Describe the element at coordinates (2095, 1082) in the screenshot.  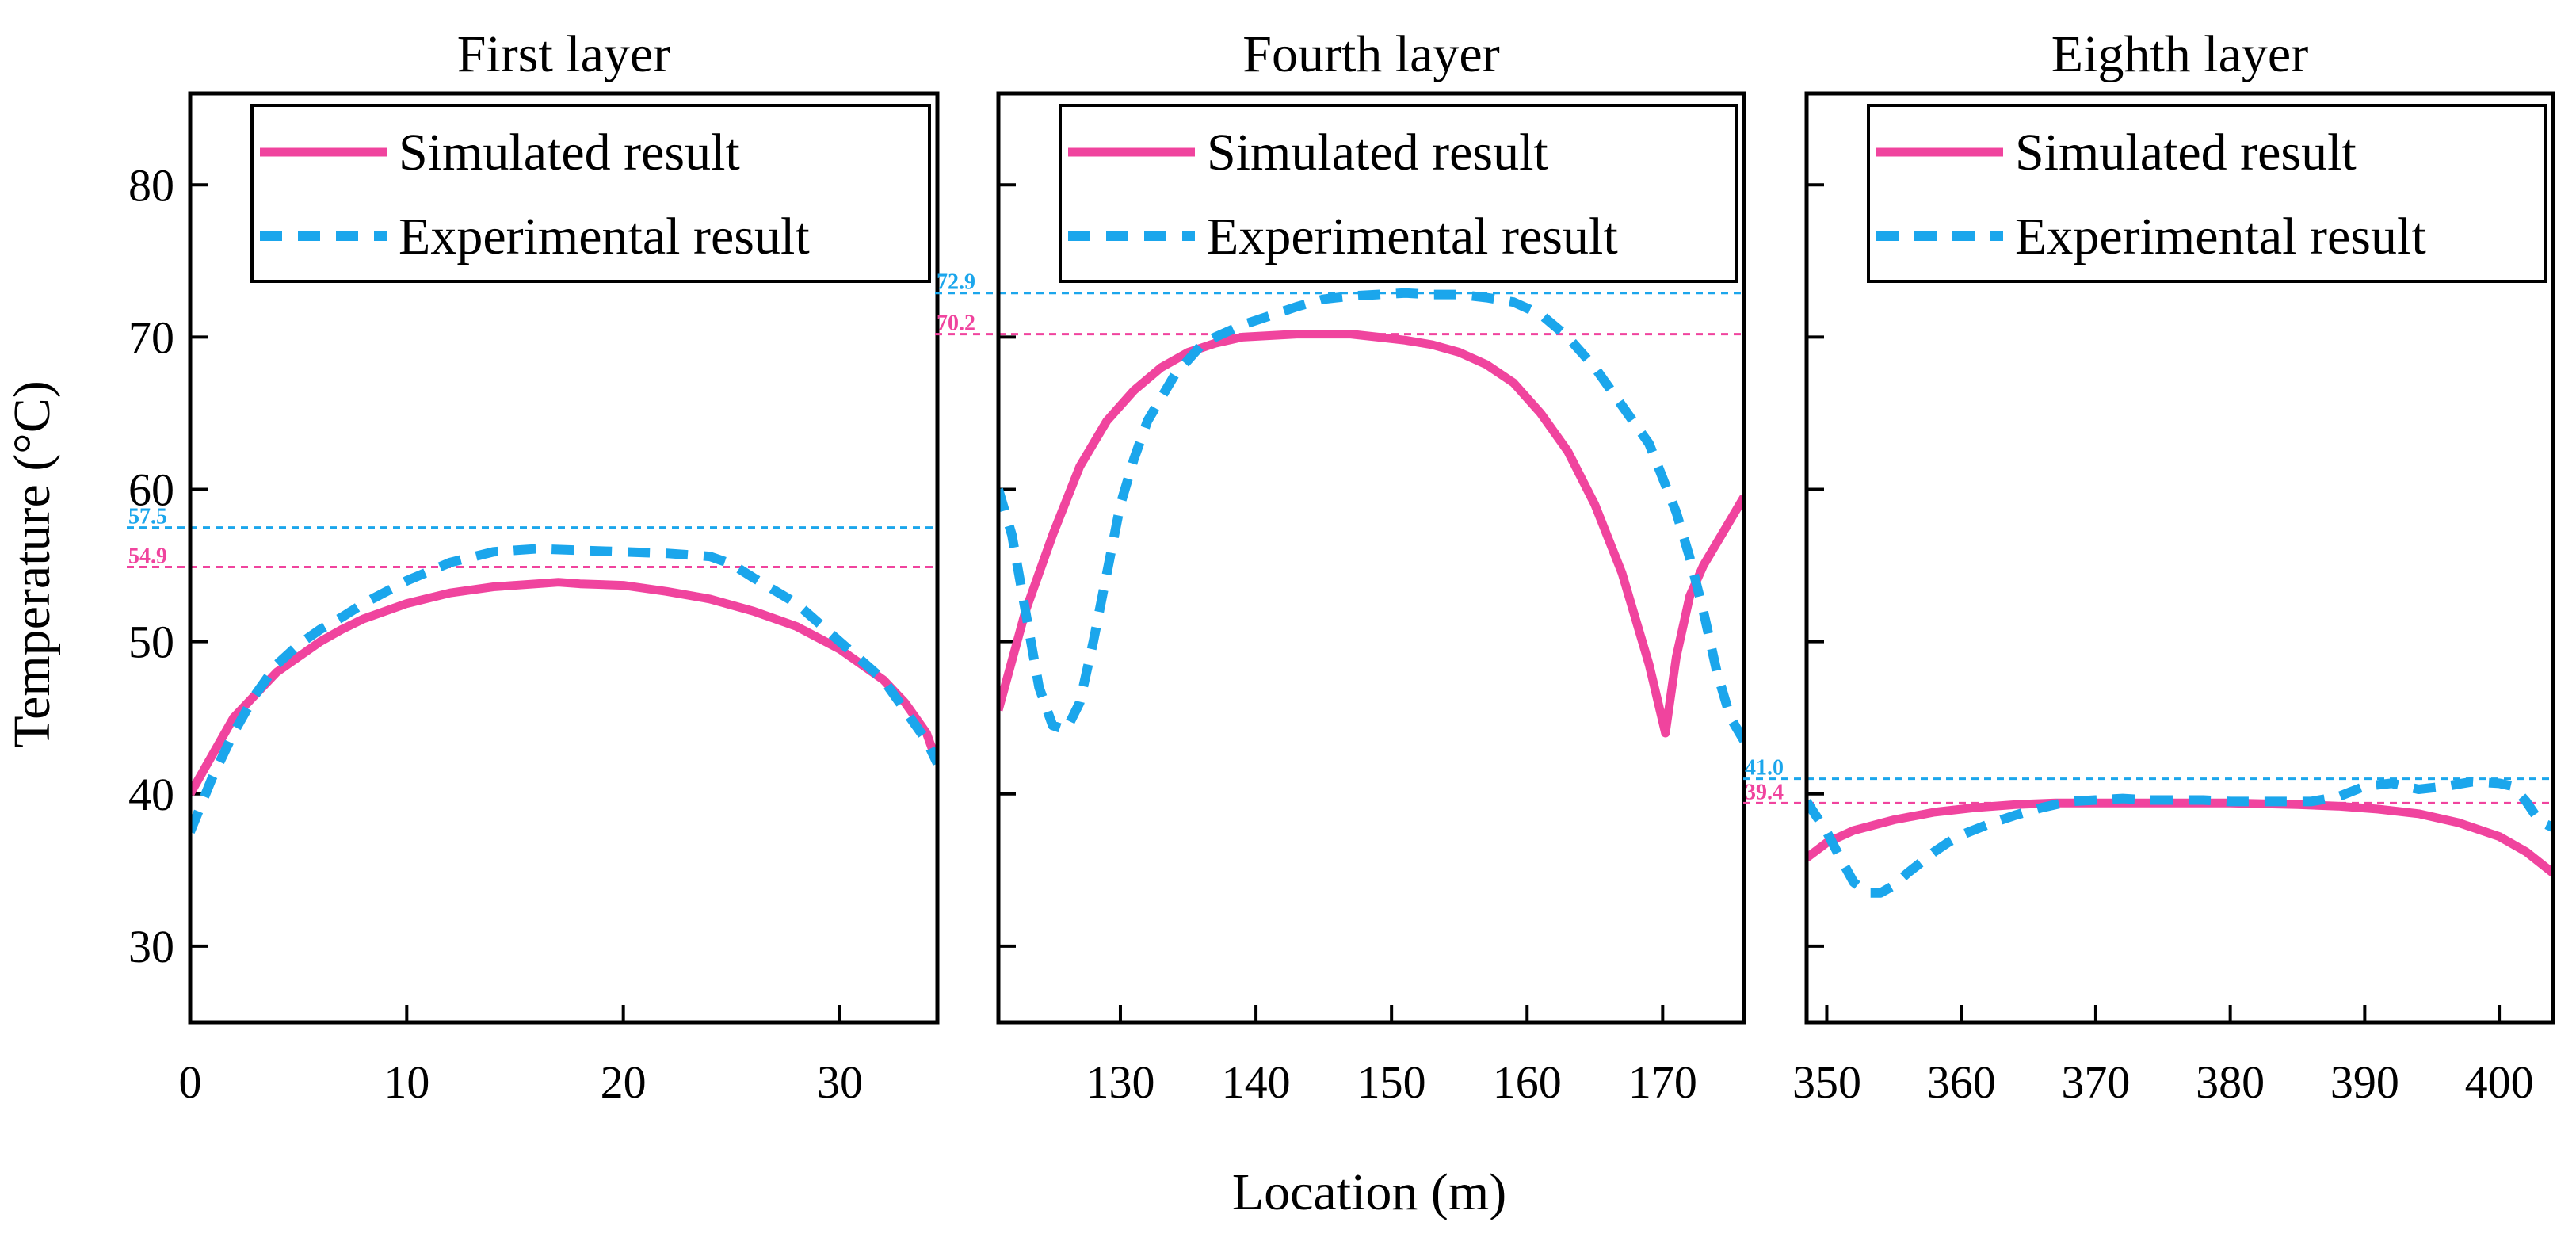
I see `x-tick-label: 370` at that location.